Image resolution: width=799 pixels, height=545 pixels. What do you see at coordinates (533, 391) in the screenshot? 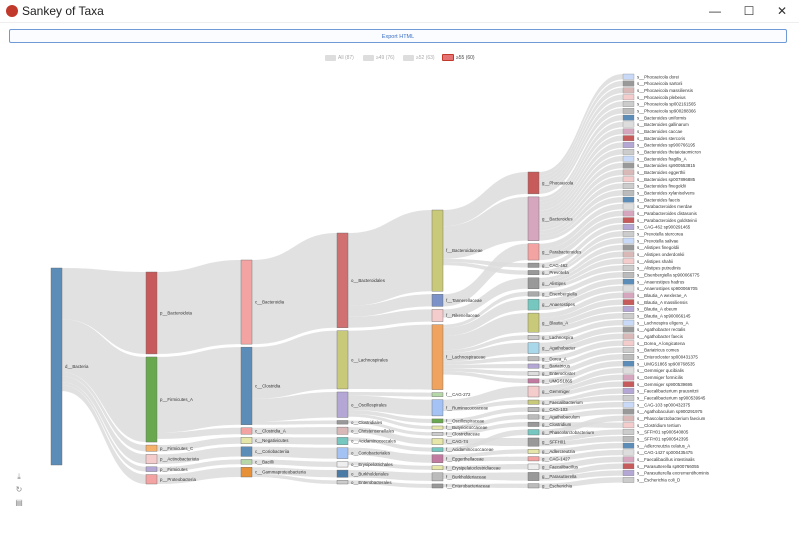
I see `taxon-node-g_gem` at bounding box center [533, 391].